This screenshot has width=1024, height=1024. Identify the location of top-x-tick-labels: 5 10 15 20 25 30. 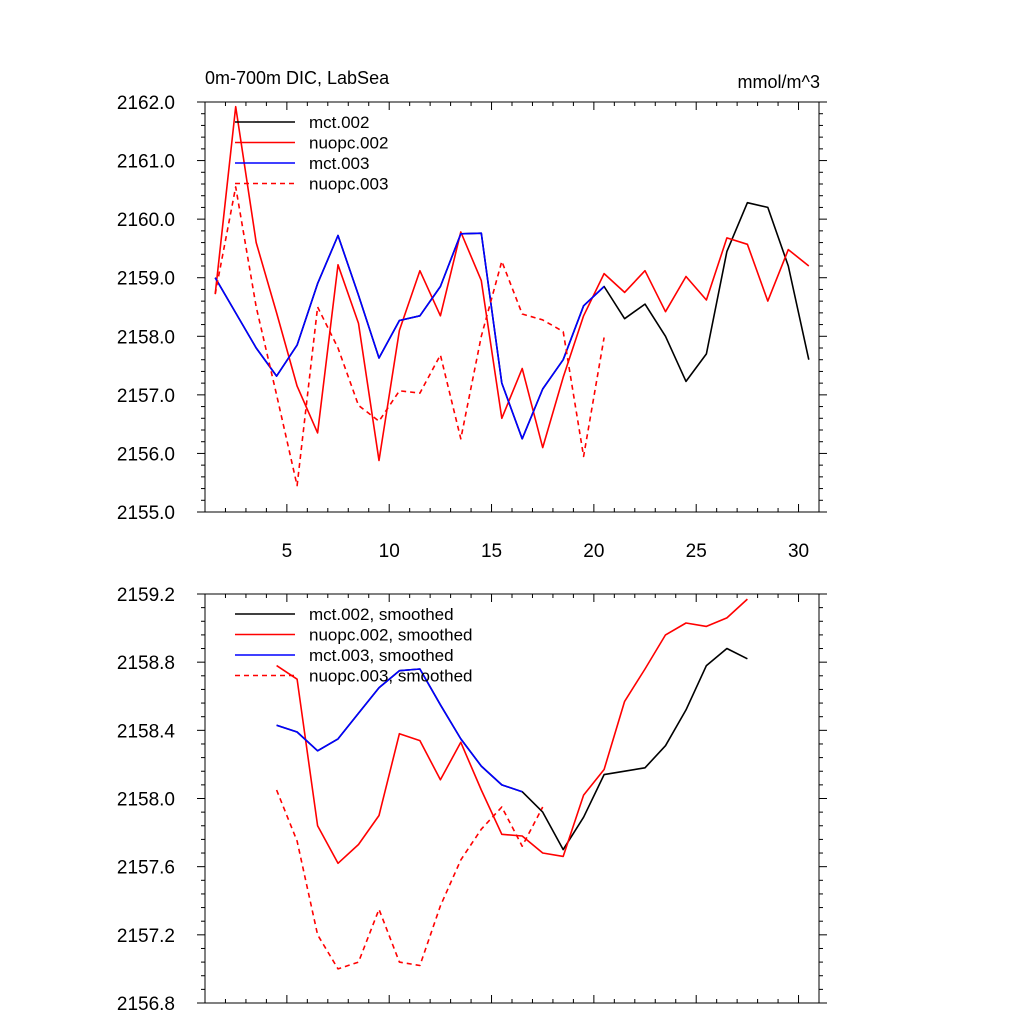
(546, 551).